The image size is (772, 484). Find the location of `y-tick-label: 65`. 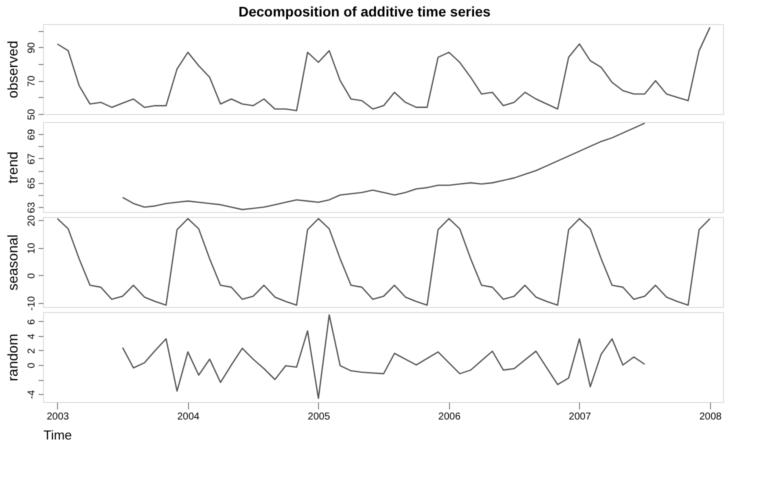

y-tick-label: 65 is located at coordinates (32, 183).